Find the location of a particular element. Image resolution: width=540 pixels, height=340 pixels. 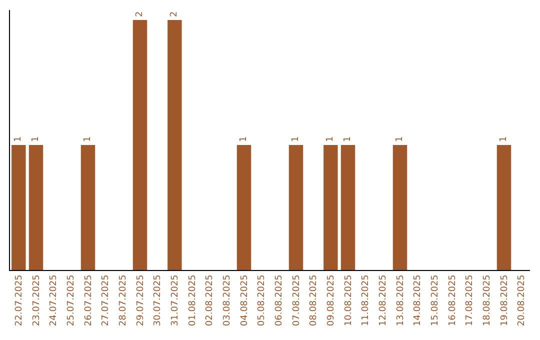

x-tick-label: 20.08.2025 is located at coordinates (522, 300).